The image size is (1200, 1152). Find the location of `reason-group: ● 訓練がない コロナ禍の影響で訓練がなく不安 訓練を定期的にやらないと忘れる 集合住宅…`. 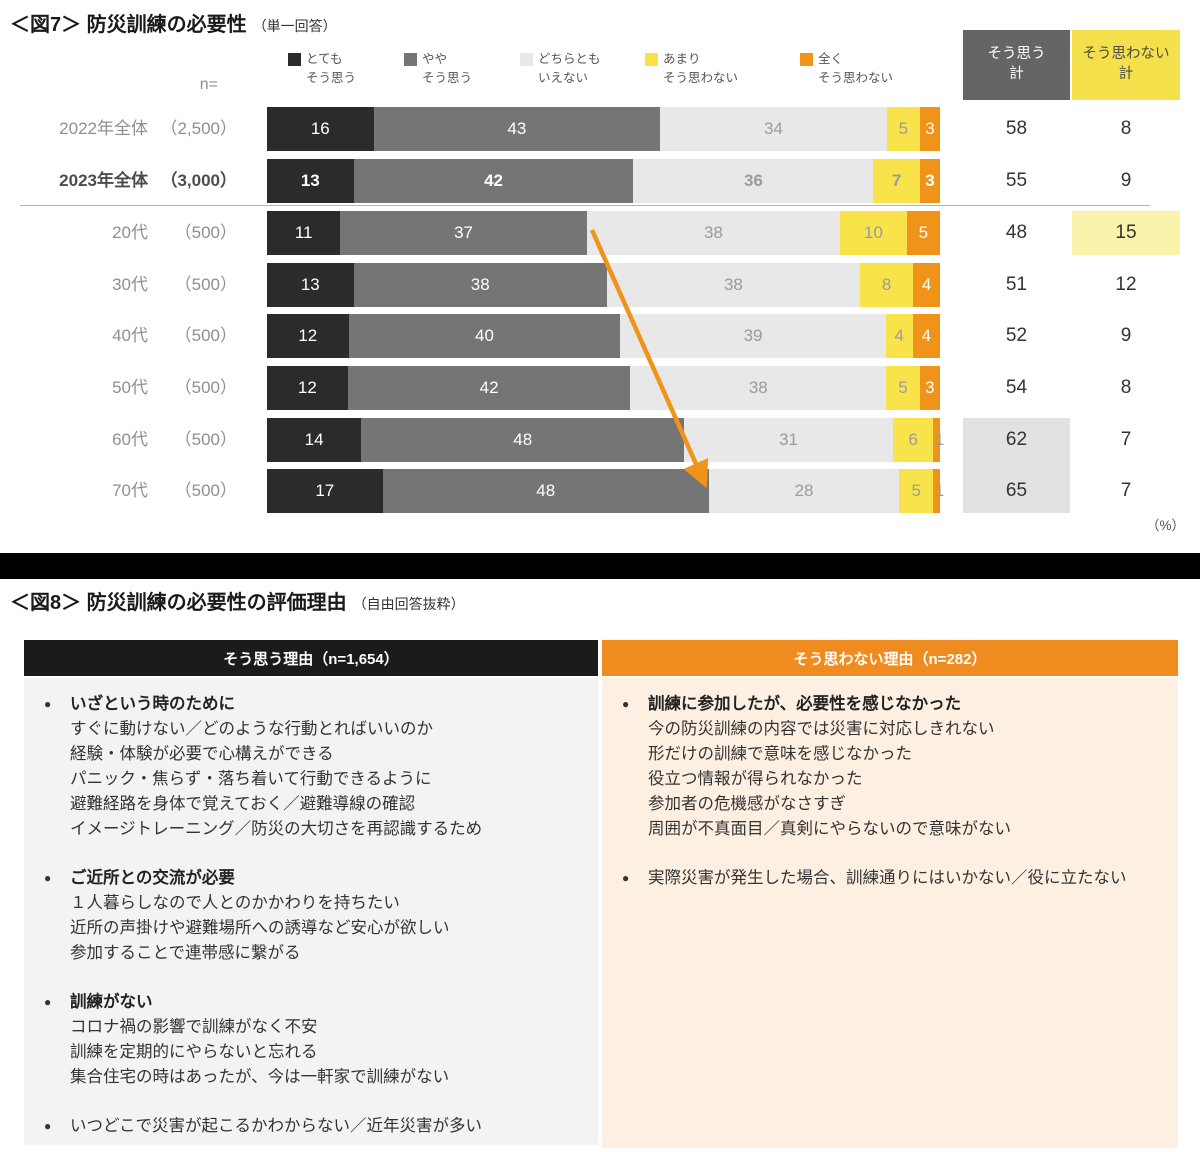

reason-group: ● 訓練がない コロナ禍の影響で訓練がなく不安 訓練を定期的にやらないと忘れる 集合住宅… is located at coordinates (312, 1040).